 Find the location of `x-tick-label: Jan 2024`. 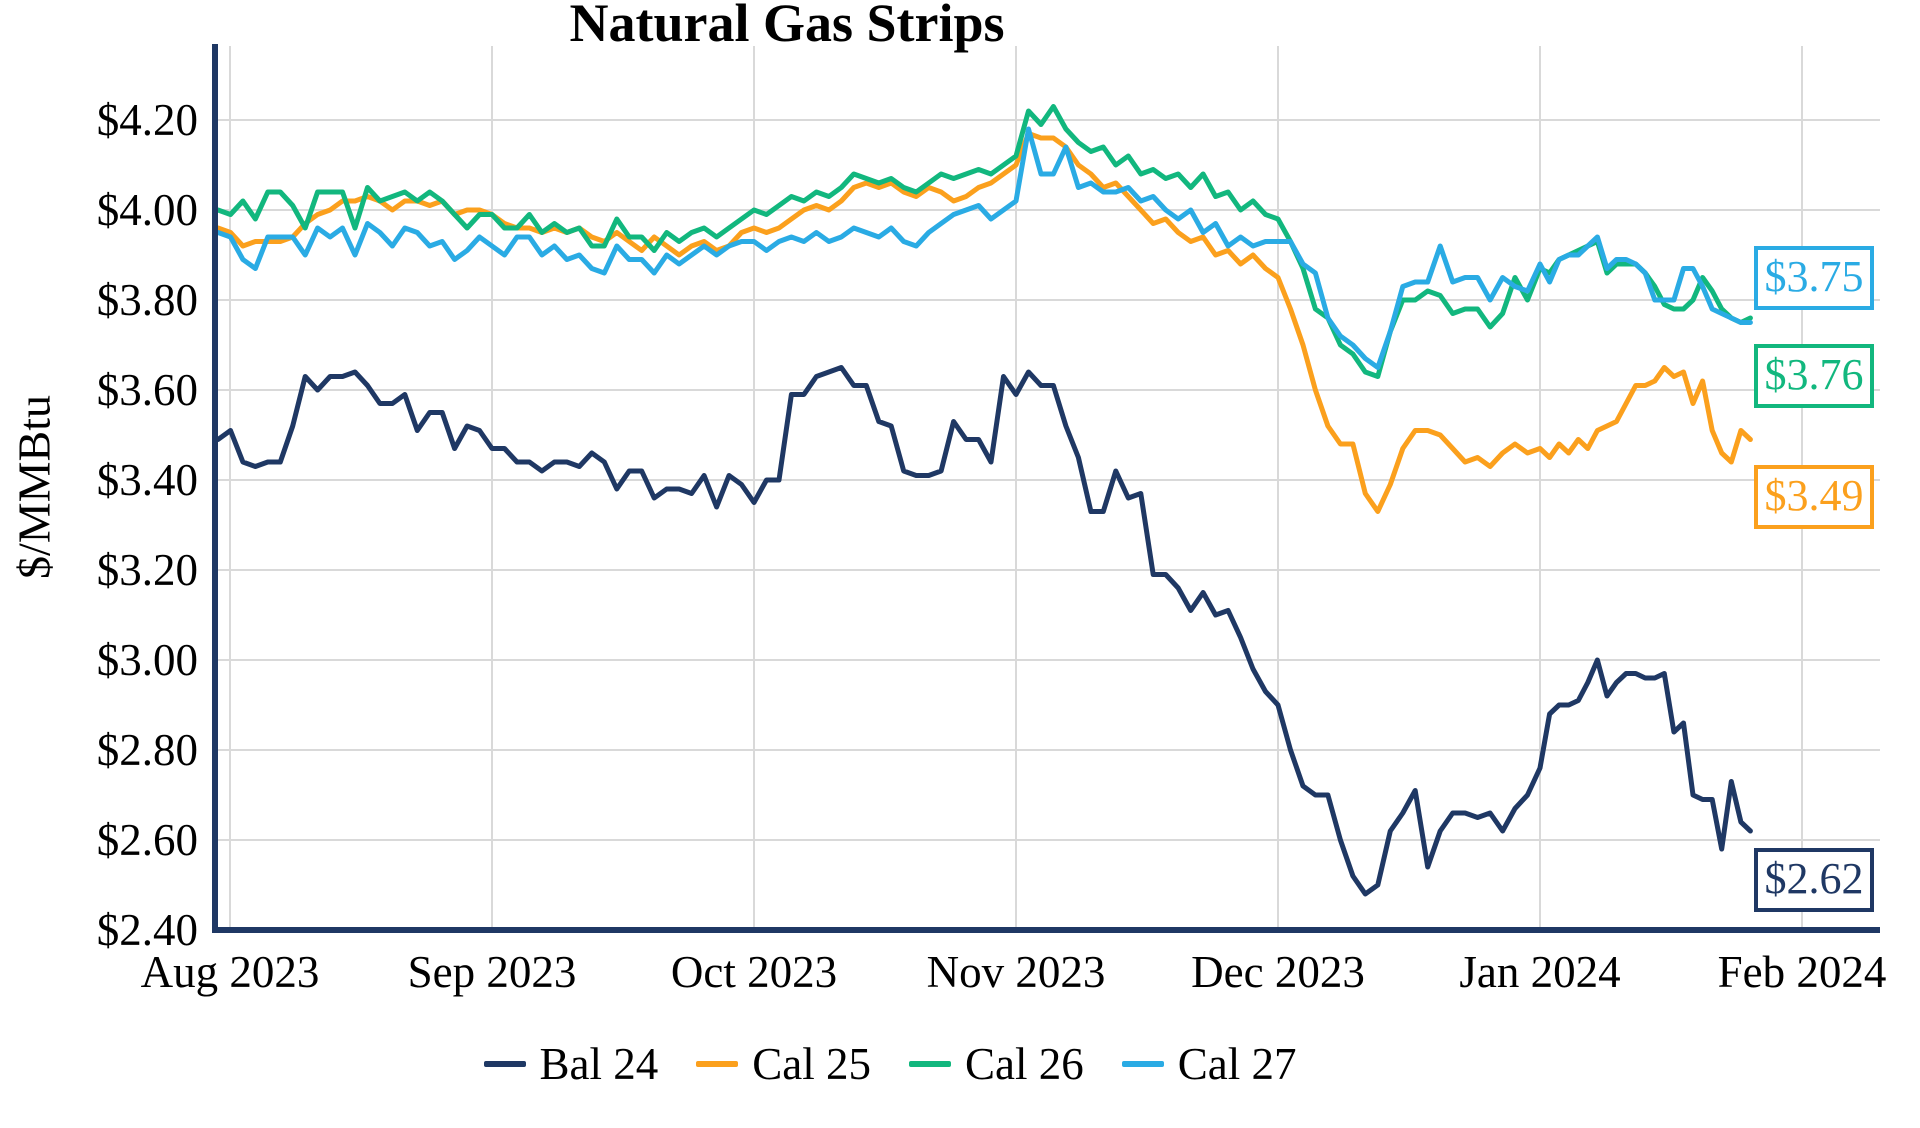

x-tick-label: Jan 2024 is located at coordinates (1540, 972).